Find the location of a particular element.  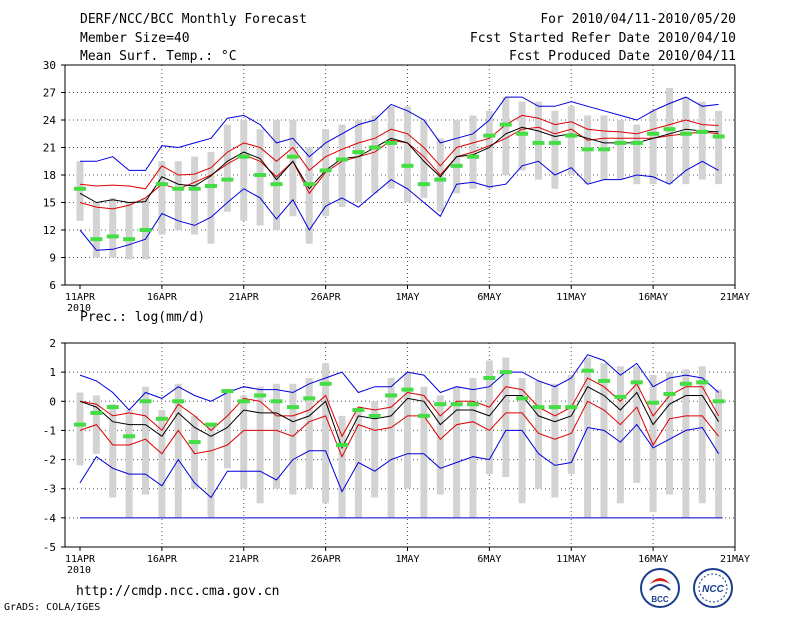

x-tick-label: 11APR is located at coordinates (80, 297).